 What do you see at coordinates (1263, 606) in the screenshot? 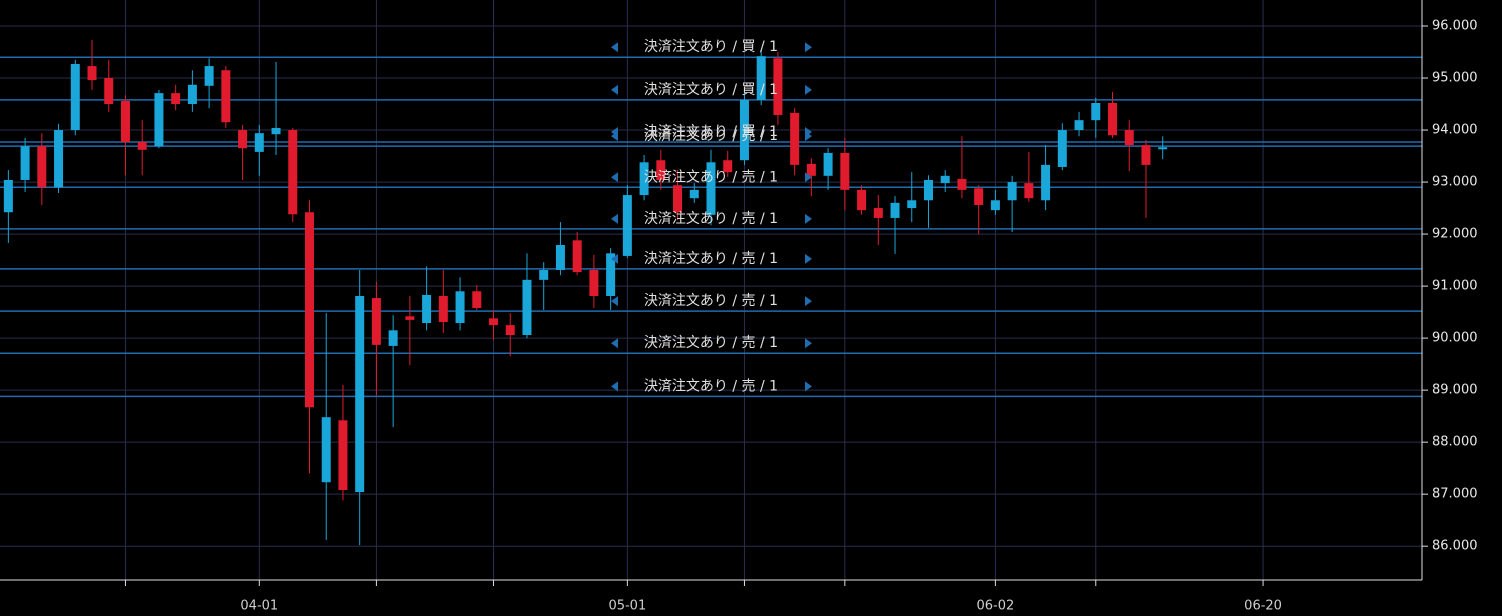
I see `x-tick-label: 06-20` at bounding box center [1263, 606].